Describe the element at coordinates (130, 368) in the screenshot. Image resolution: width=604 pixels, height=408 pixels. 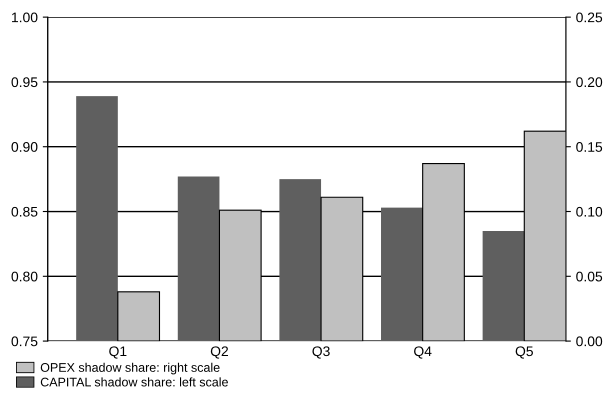
I see `legend-label: OPEX shadow share: right scale` at that location.